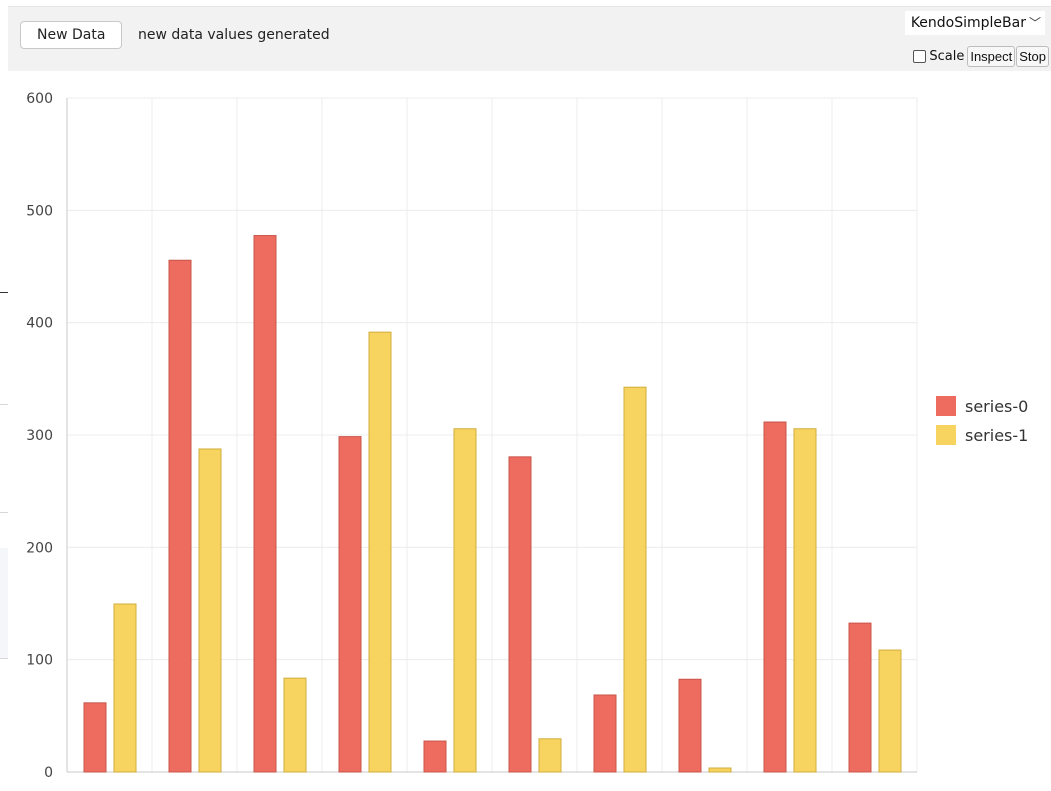 The width and height of the screenshot is (1051, 791). Describe the element at coordinates (947, 56) in the screenshot. I see `scale-label: Scale` at that location.